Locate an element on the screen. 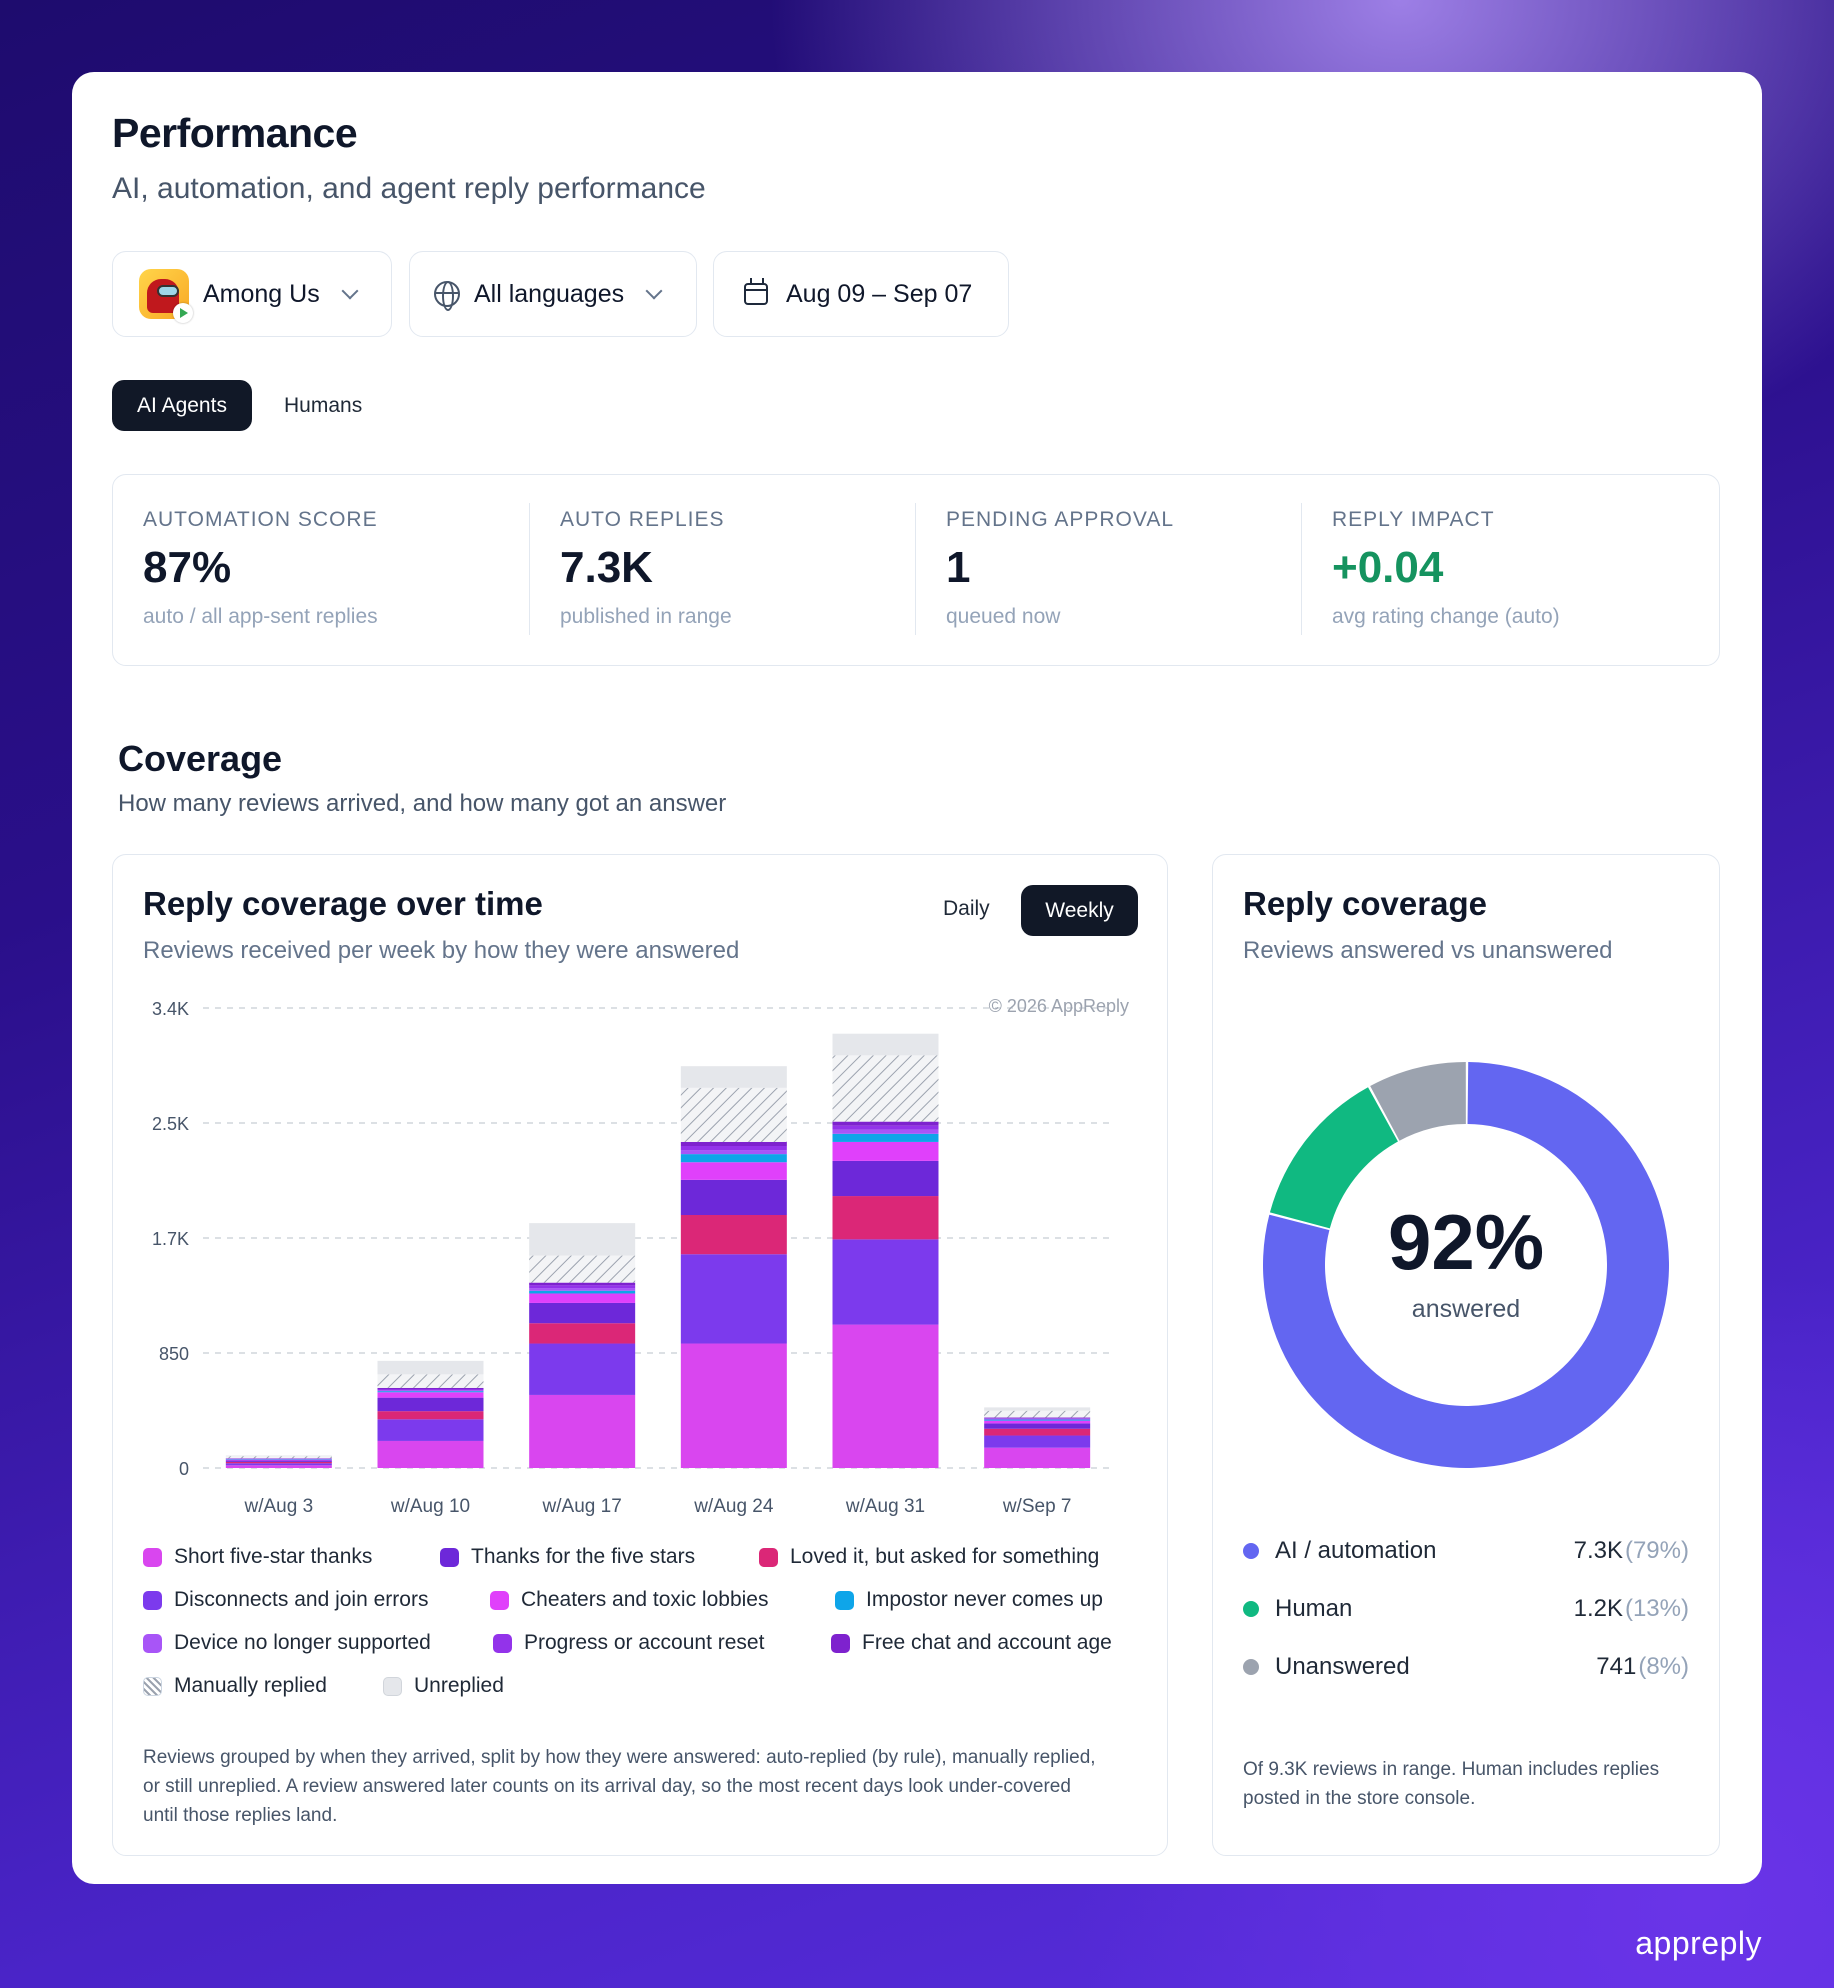 This screenshot has height=1988, width=1834. stat-value: 1 is located at coordinates (958, 567).